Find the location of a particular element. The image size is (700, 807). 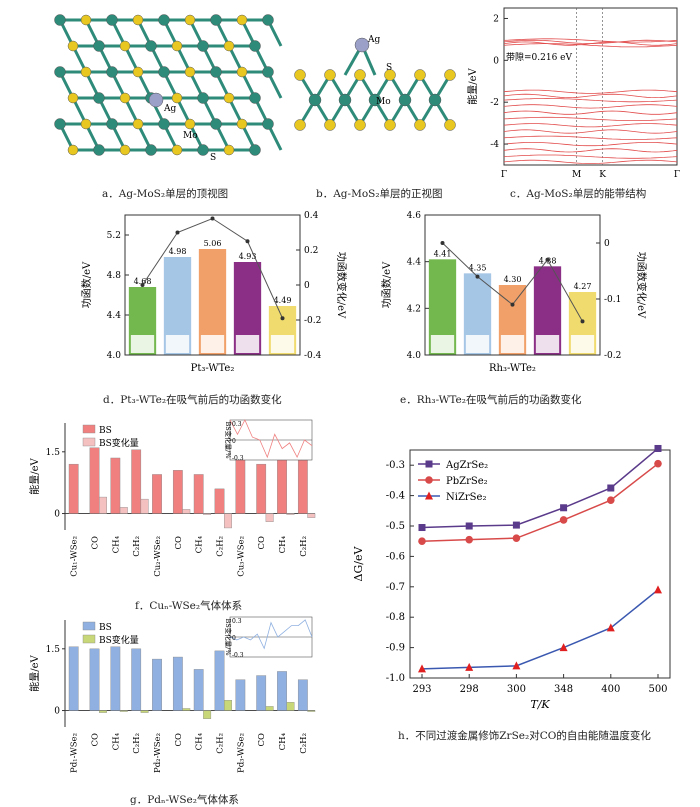

bar-value-label: 4.35 is located at coordinates (478, 267).